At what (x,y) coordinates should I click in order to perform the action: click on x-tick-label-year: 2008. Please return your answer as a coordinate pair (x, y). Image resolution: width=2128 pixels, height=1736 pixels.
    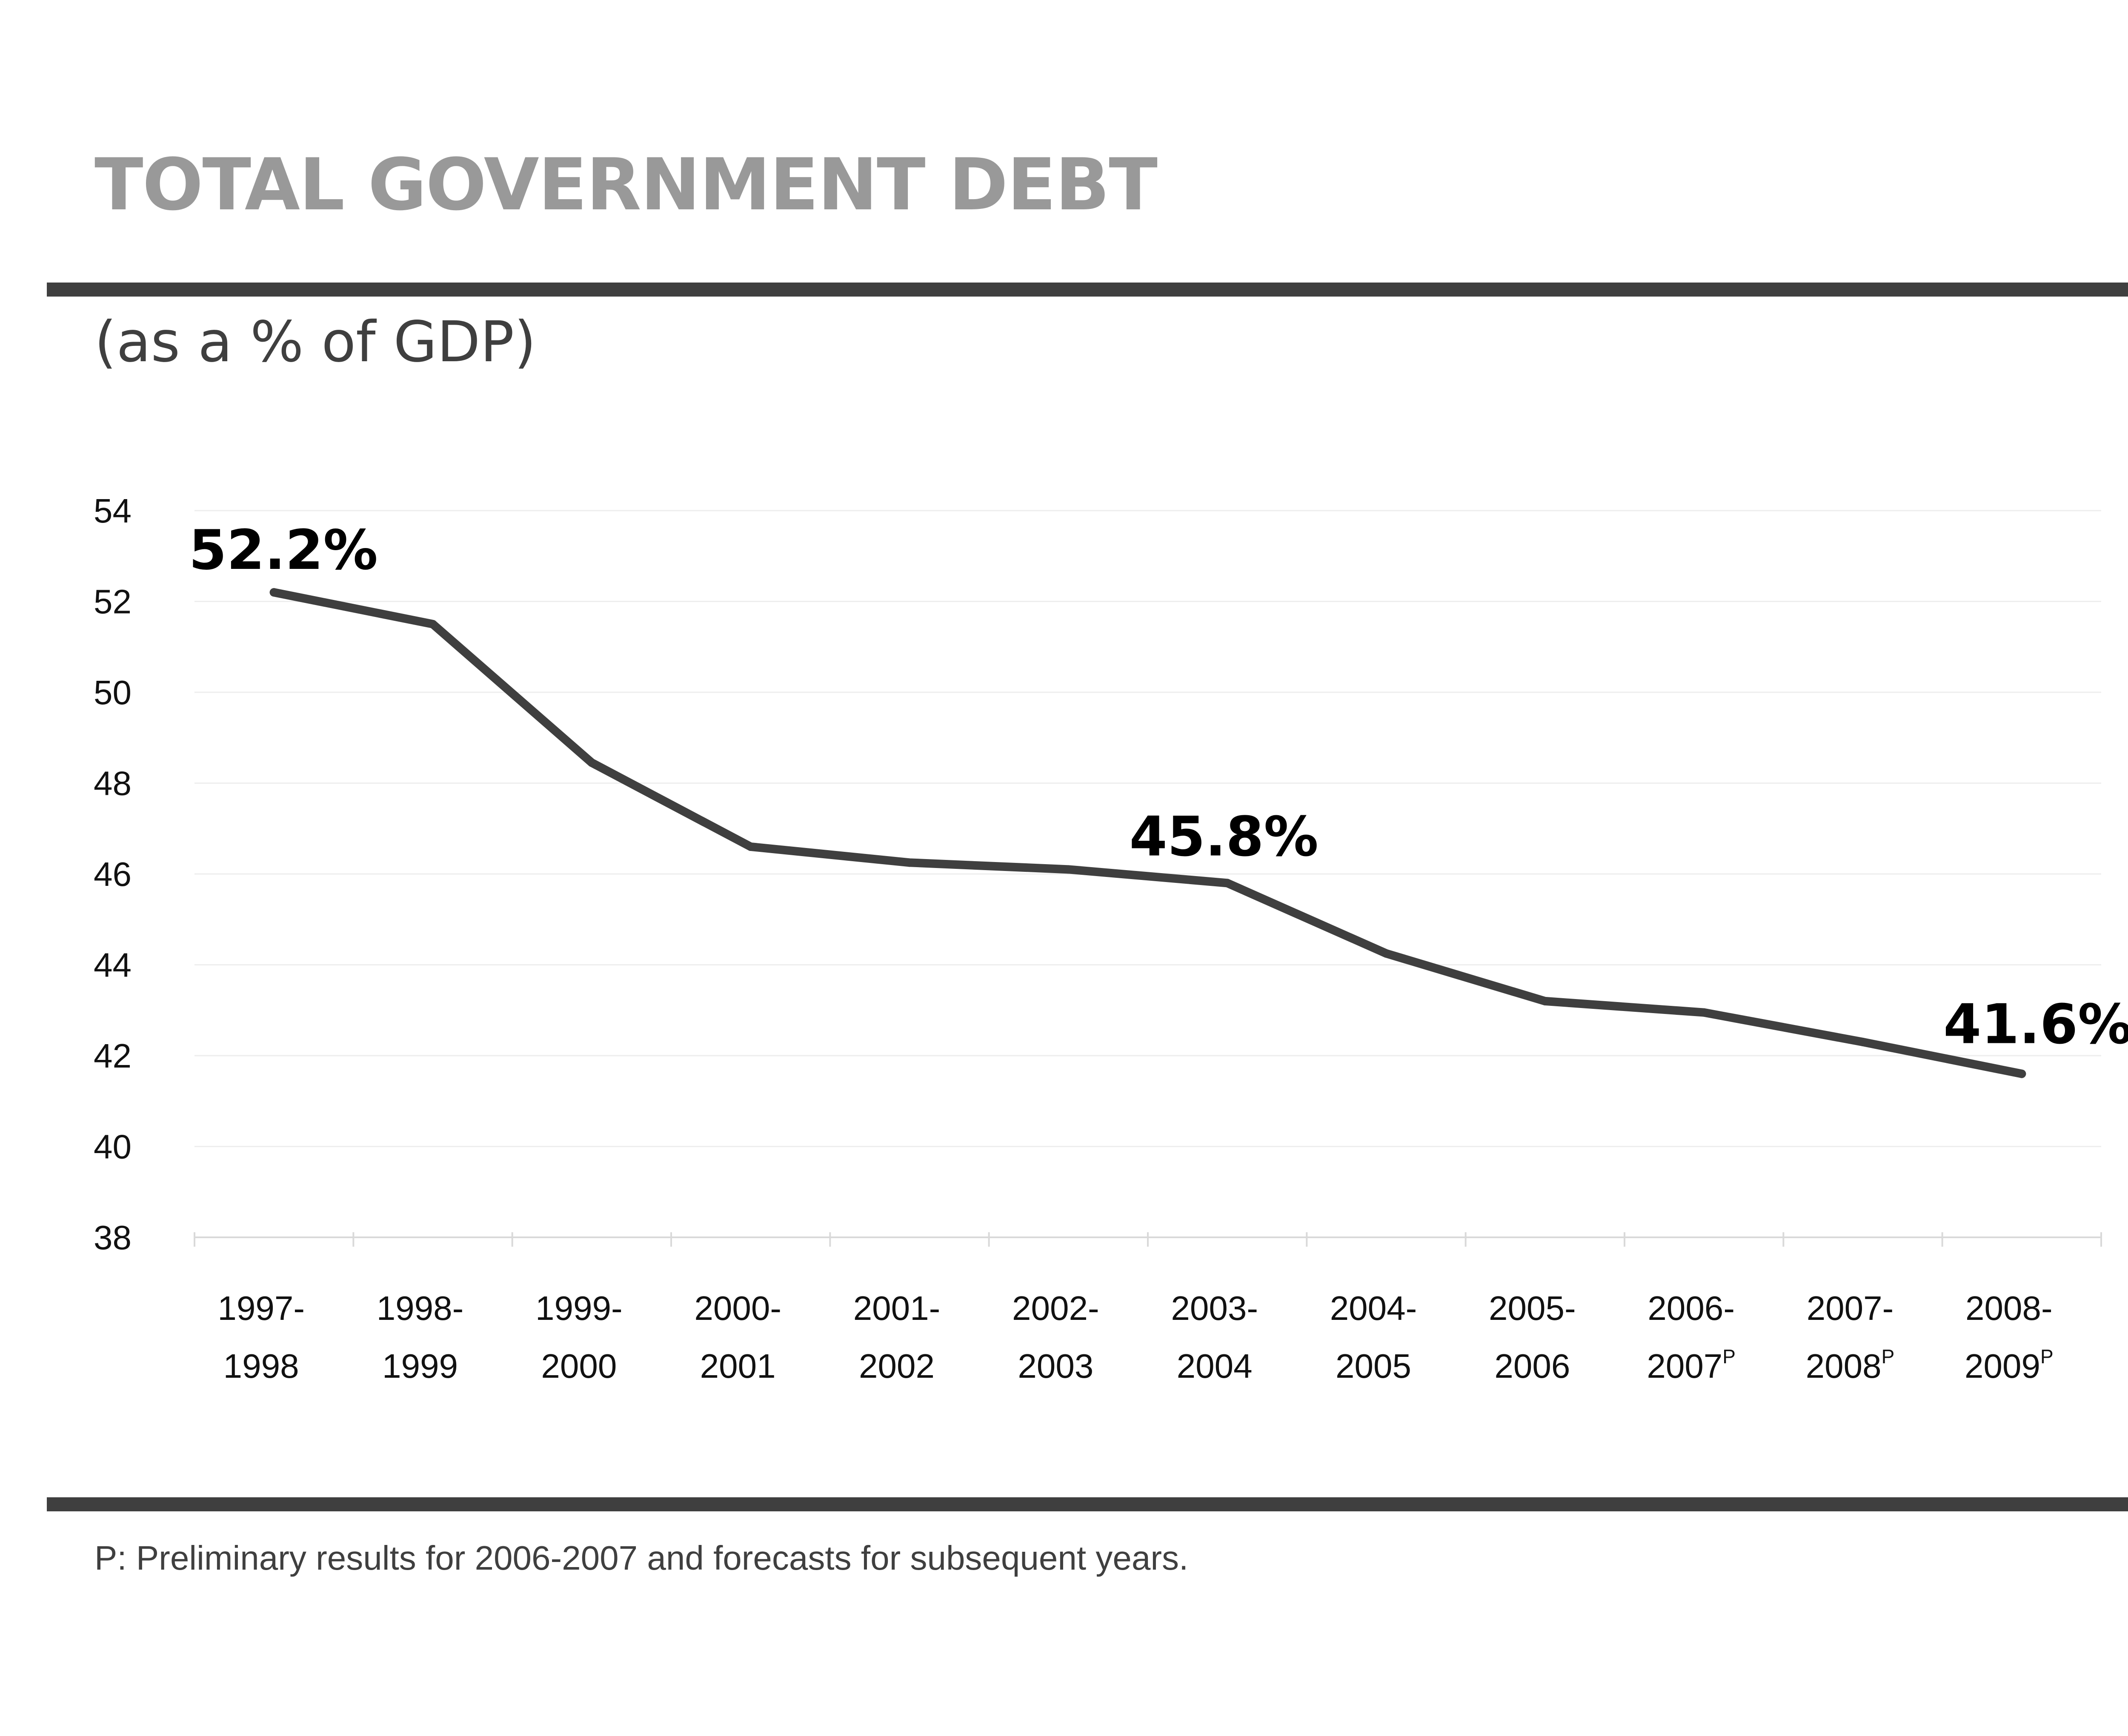
    Looking at the image, I should click on (1844, 1366).